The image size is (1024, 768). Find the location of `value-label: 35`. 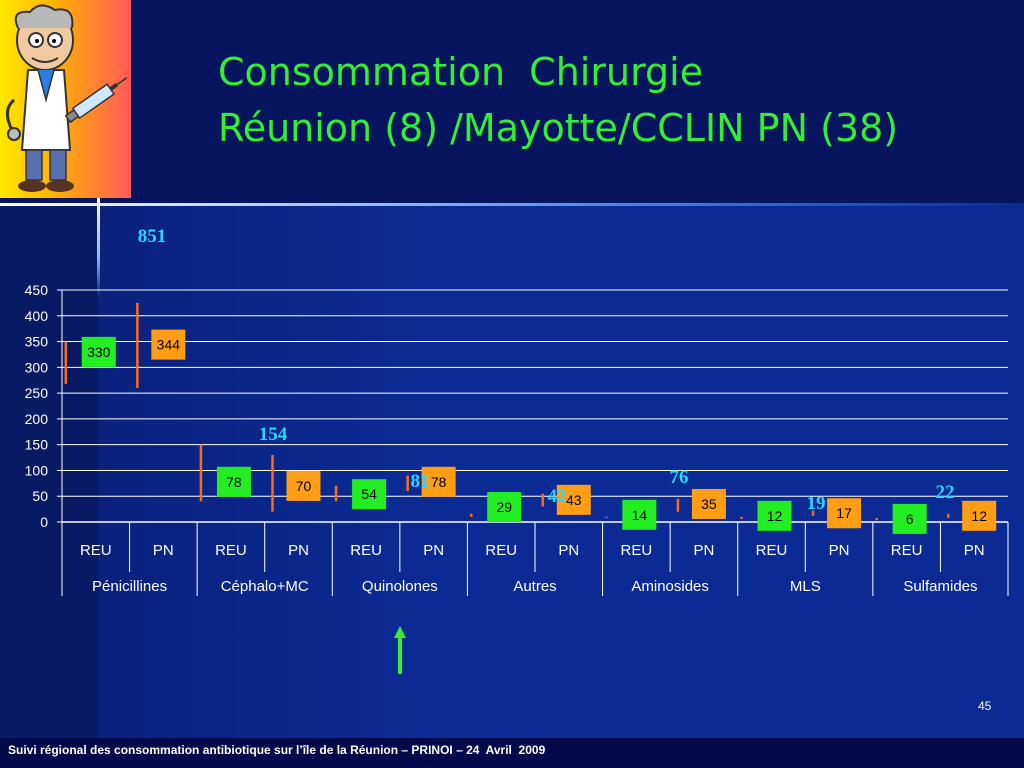

value-label: 35 is located at coordinates (709, 504).